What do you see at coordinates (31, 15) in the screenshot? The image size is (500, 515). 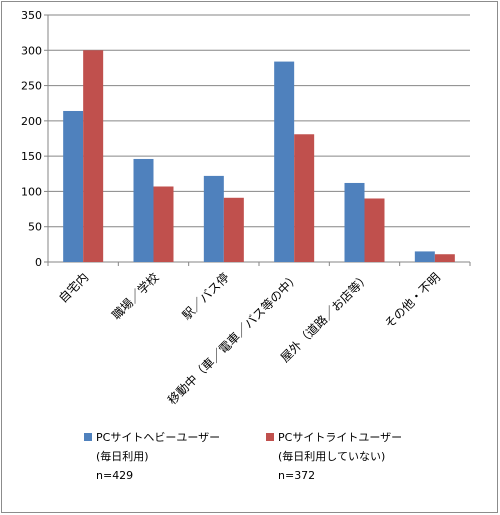 I see `y-tick-label: 350` at bounding box center [31, 15].